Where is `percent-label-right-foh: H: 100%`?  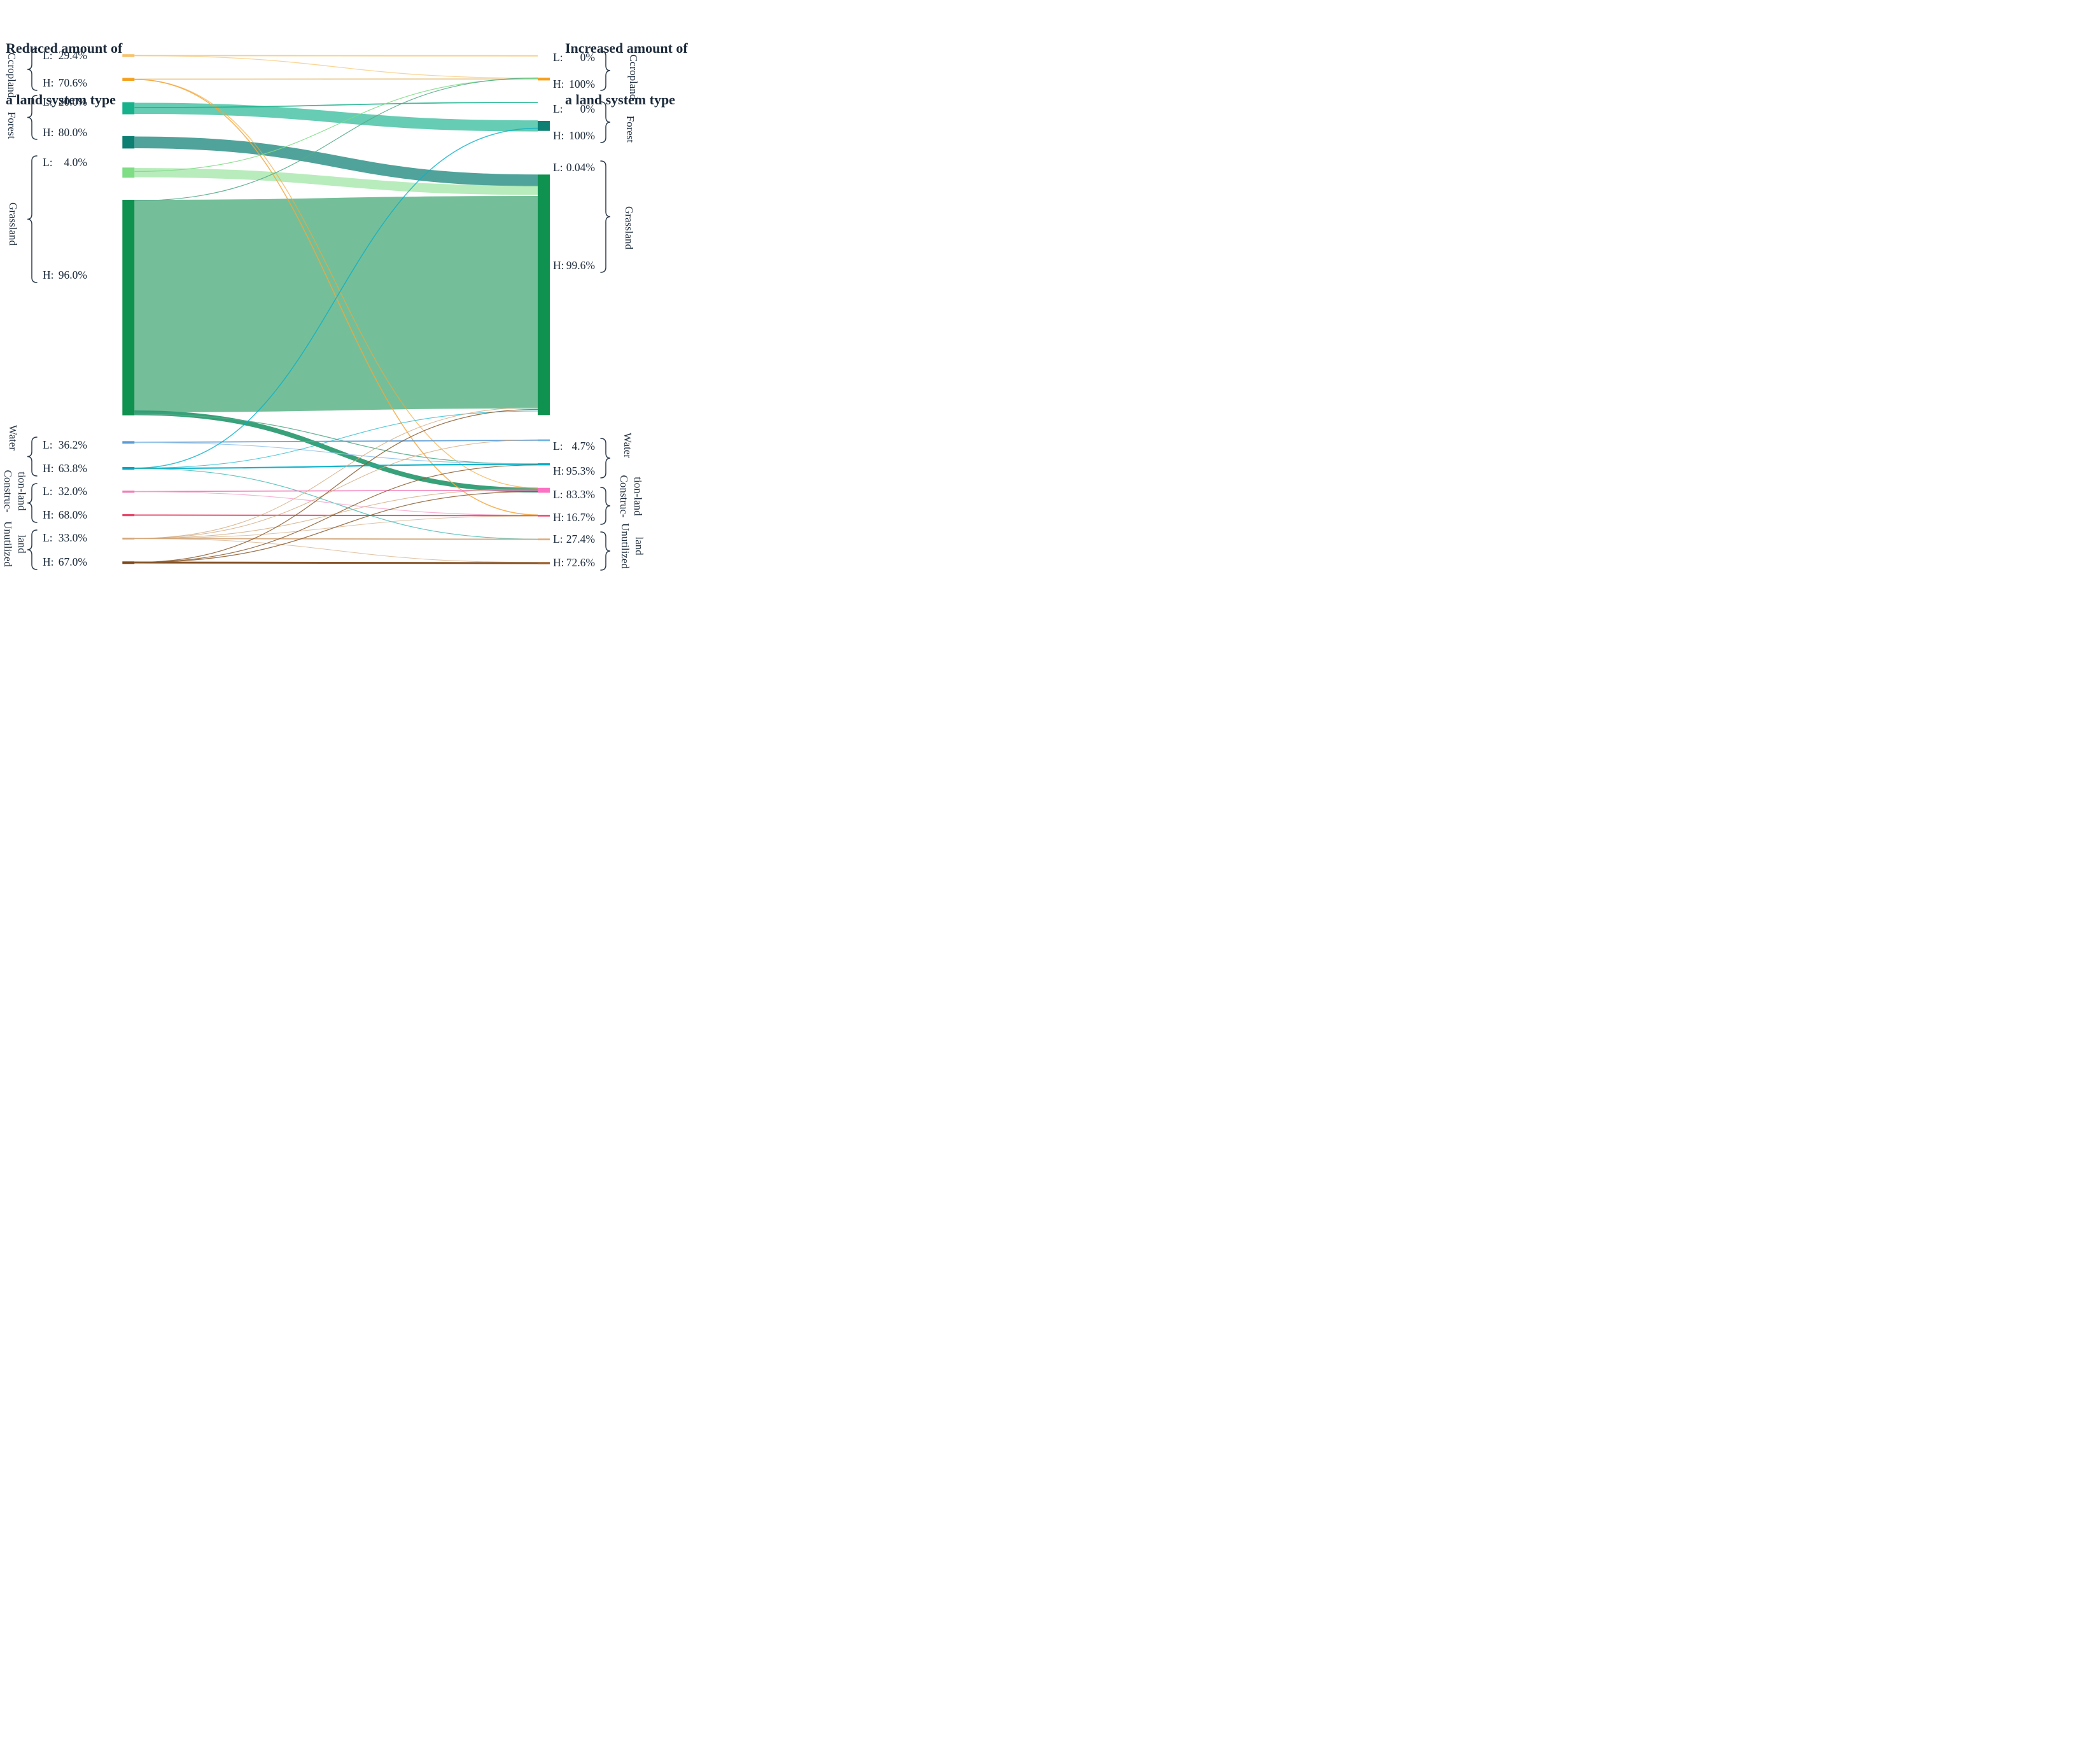 percent-label-right-foh: H: 100% is located at coordinates (574, 136).